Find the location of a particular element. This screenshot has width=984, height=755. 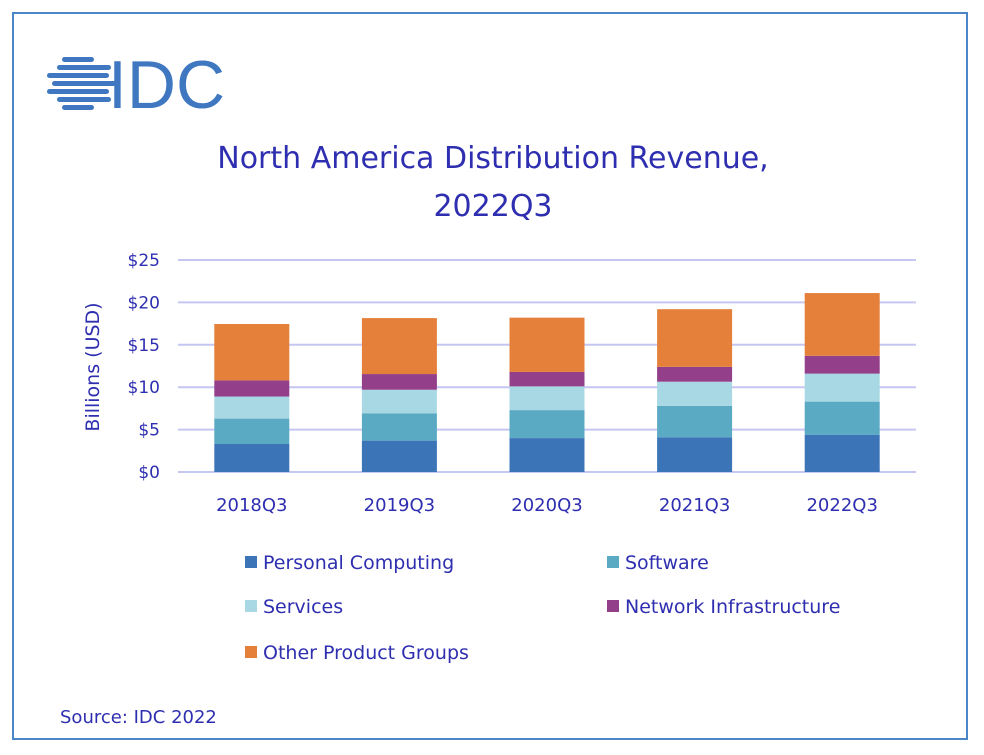

y-tick-label: $15 is located at coordinates (144, 346).